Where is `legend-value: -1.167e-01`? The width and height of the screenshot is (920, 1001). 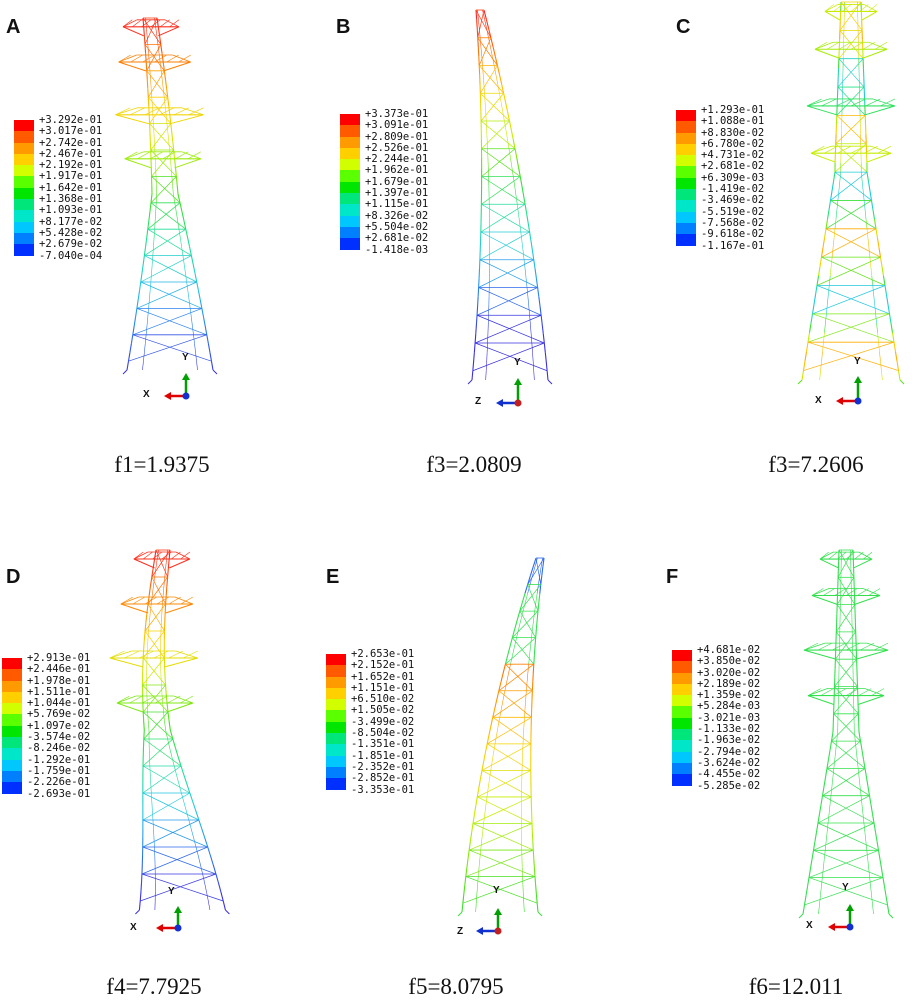
legend-value: -1.167e-01 is located at coordinates (733, 246).